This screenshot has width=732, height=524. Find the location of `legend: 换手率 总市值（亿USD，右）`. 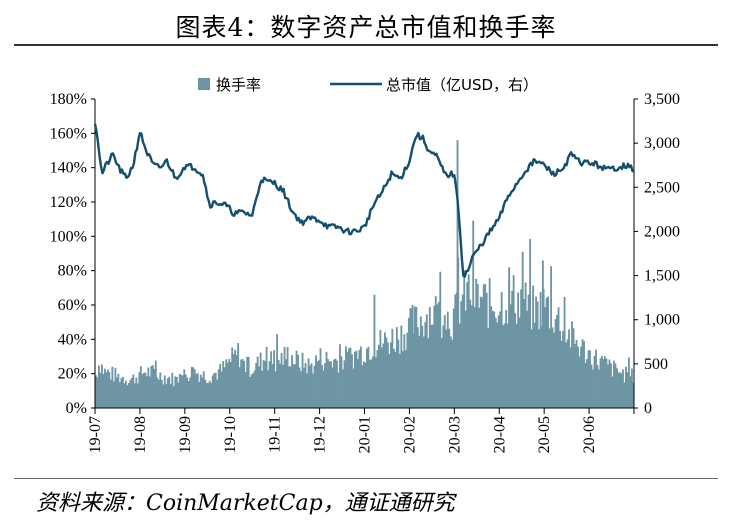

legend: 换手率 总市值（亿USD，右） is located at coordinates (368, 85).